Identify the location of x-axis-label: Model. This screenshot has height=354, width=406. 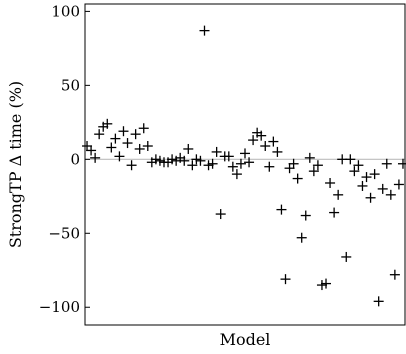
(245, 339).